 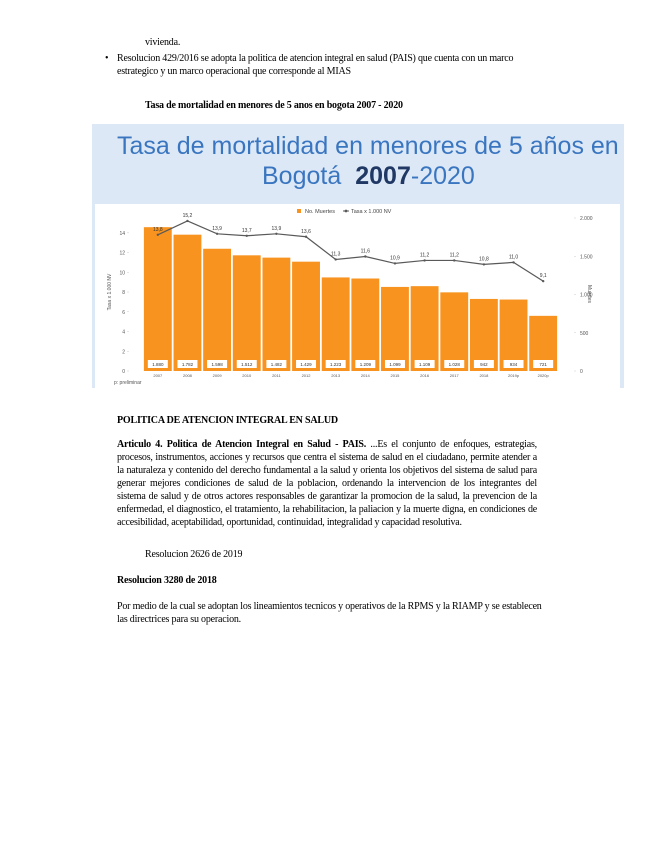 What do you see at coordinates (158, 375) in the screenshot?
I see `x-tick-label: 2007` at bounding box center [158, 375].